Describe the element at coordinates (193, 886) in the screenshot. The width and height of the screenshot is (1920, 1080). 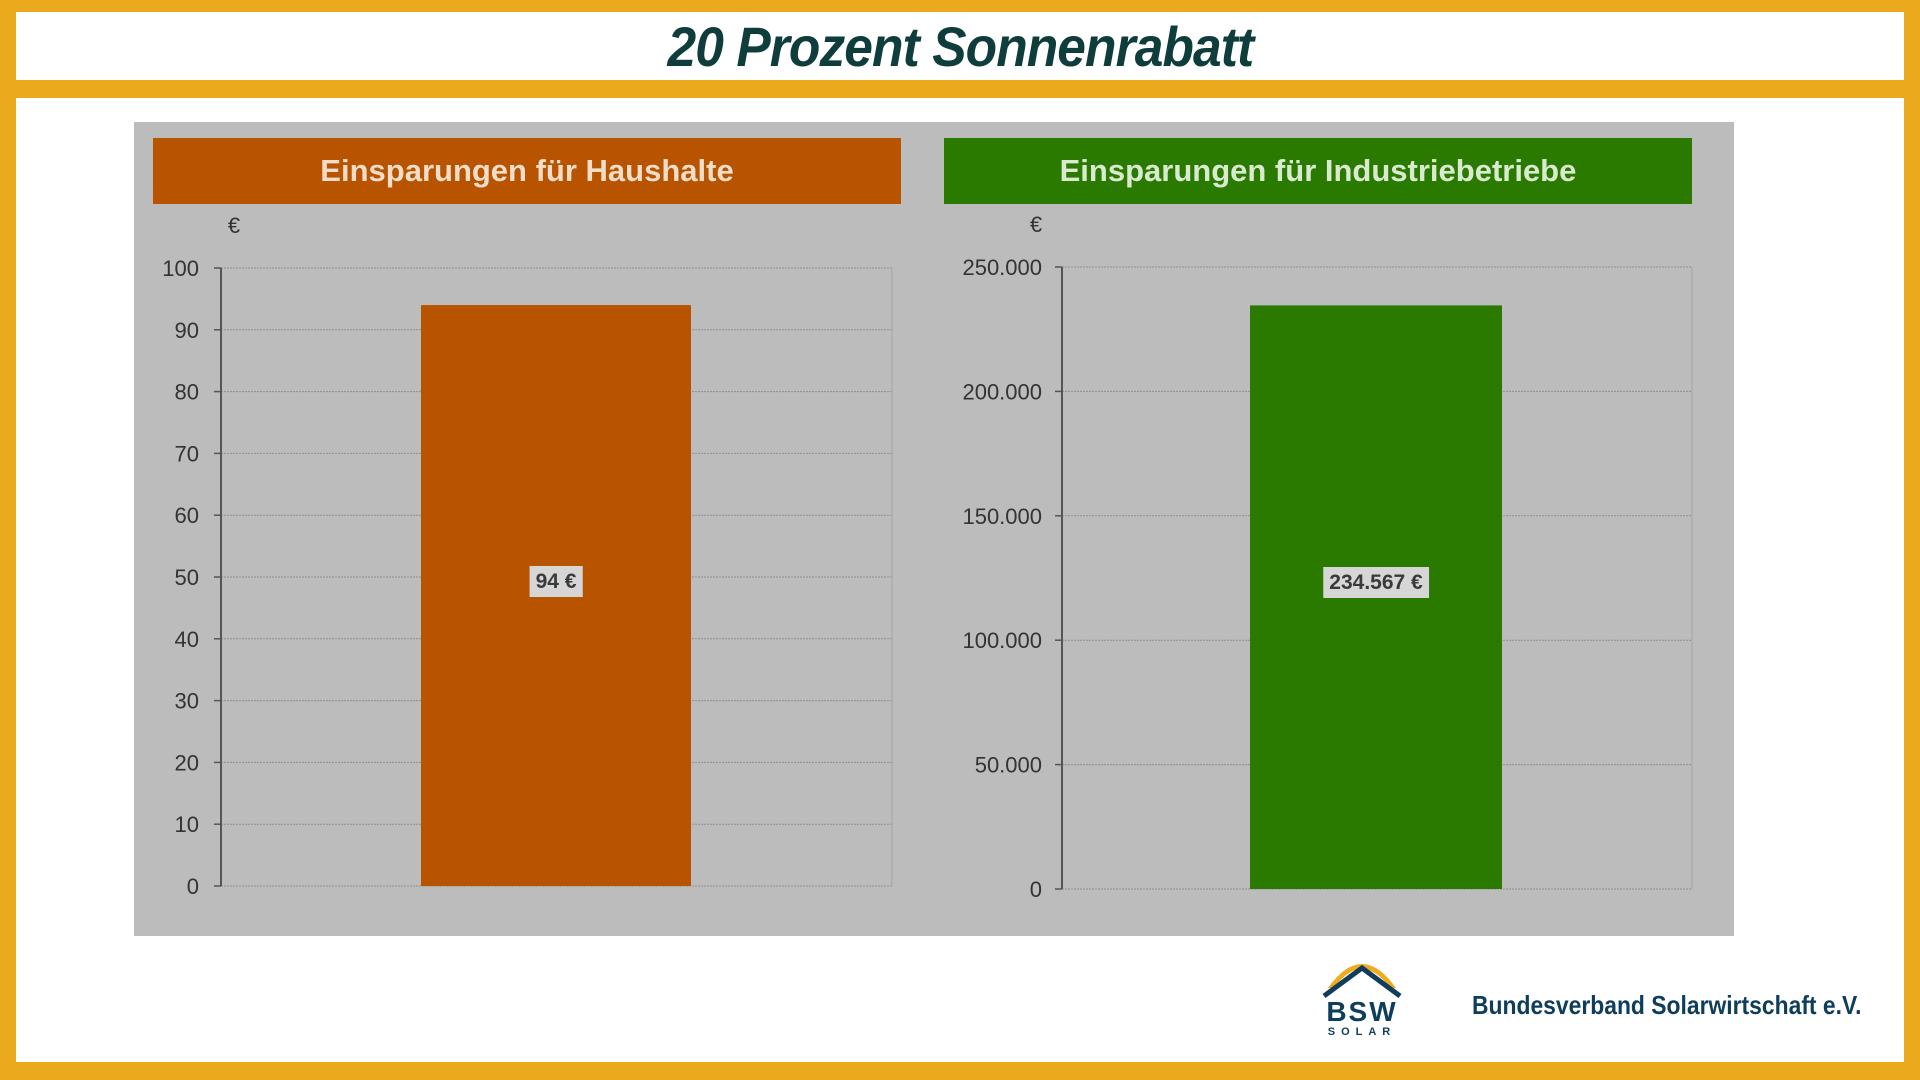
I see `y-tick-label-households: 0` at that location.